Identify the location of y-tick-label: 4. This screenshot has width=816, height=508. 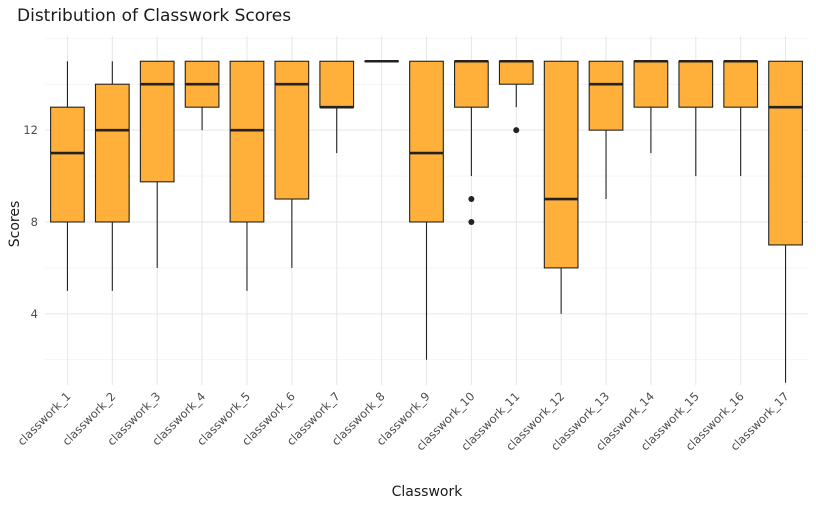
(34, 314).